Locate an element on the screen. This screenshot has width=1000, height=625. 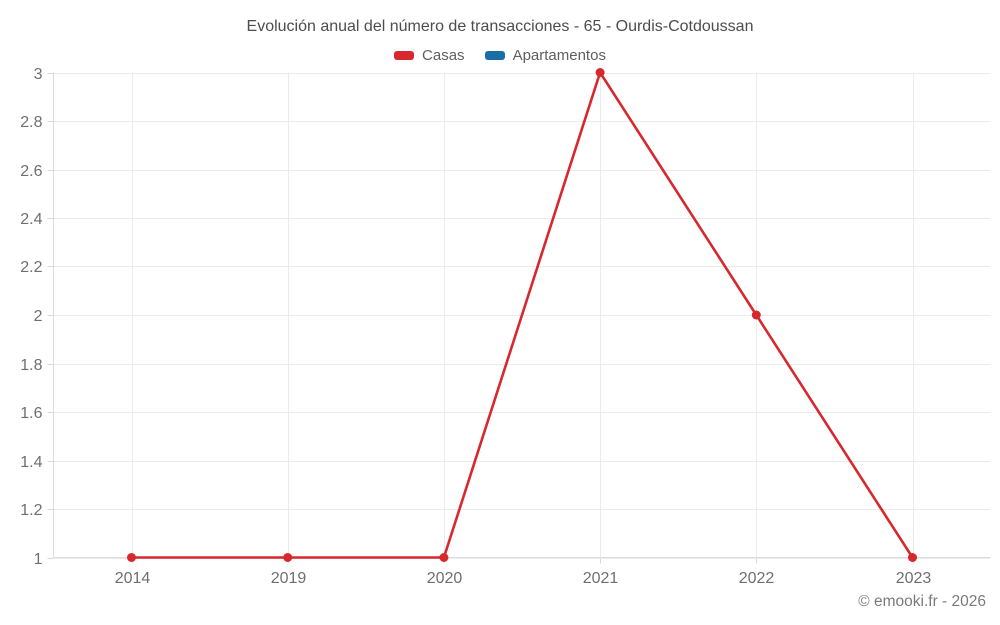
legend-swatch-casas is located at coordinates (404, 55).